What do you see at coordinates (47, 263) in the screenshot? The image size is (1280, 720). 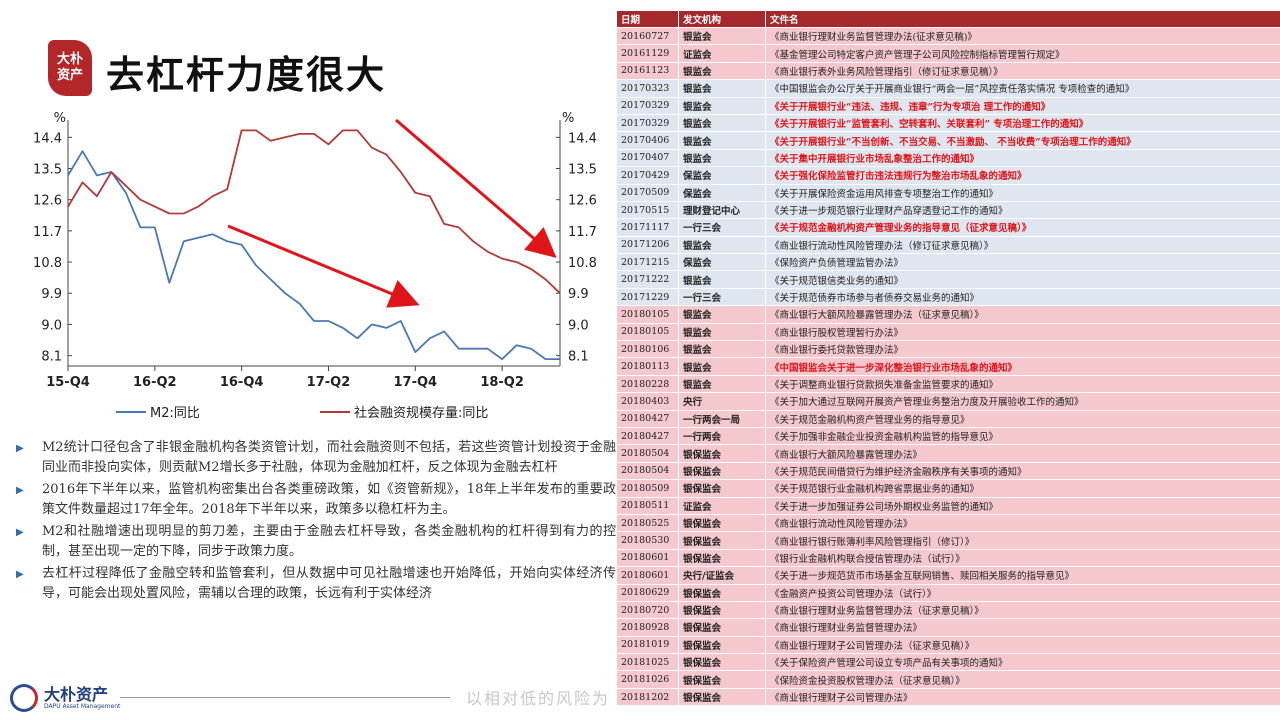 I see `y-tick-label-left: 10.8` at bounding box center [47, 263].